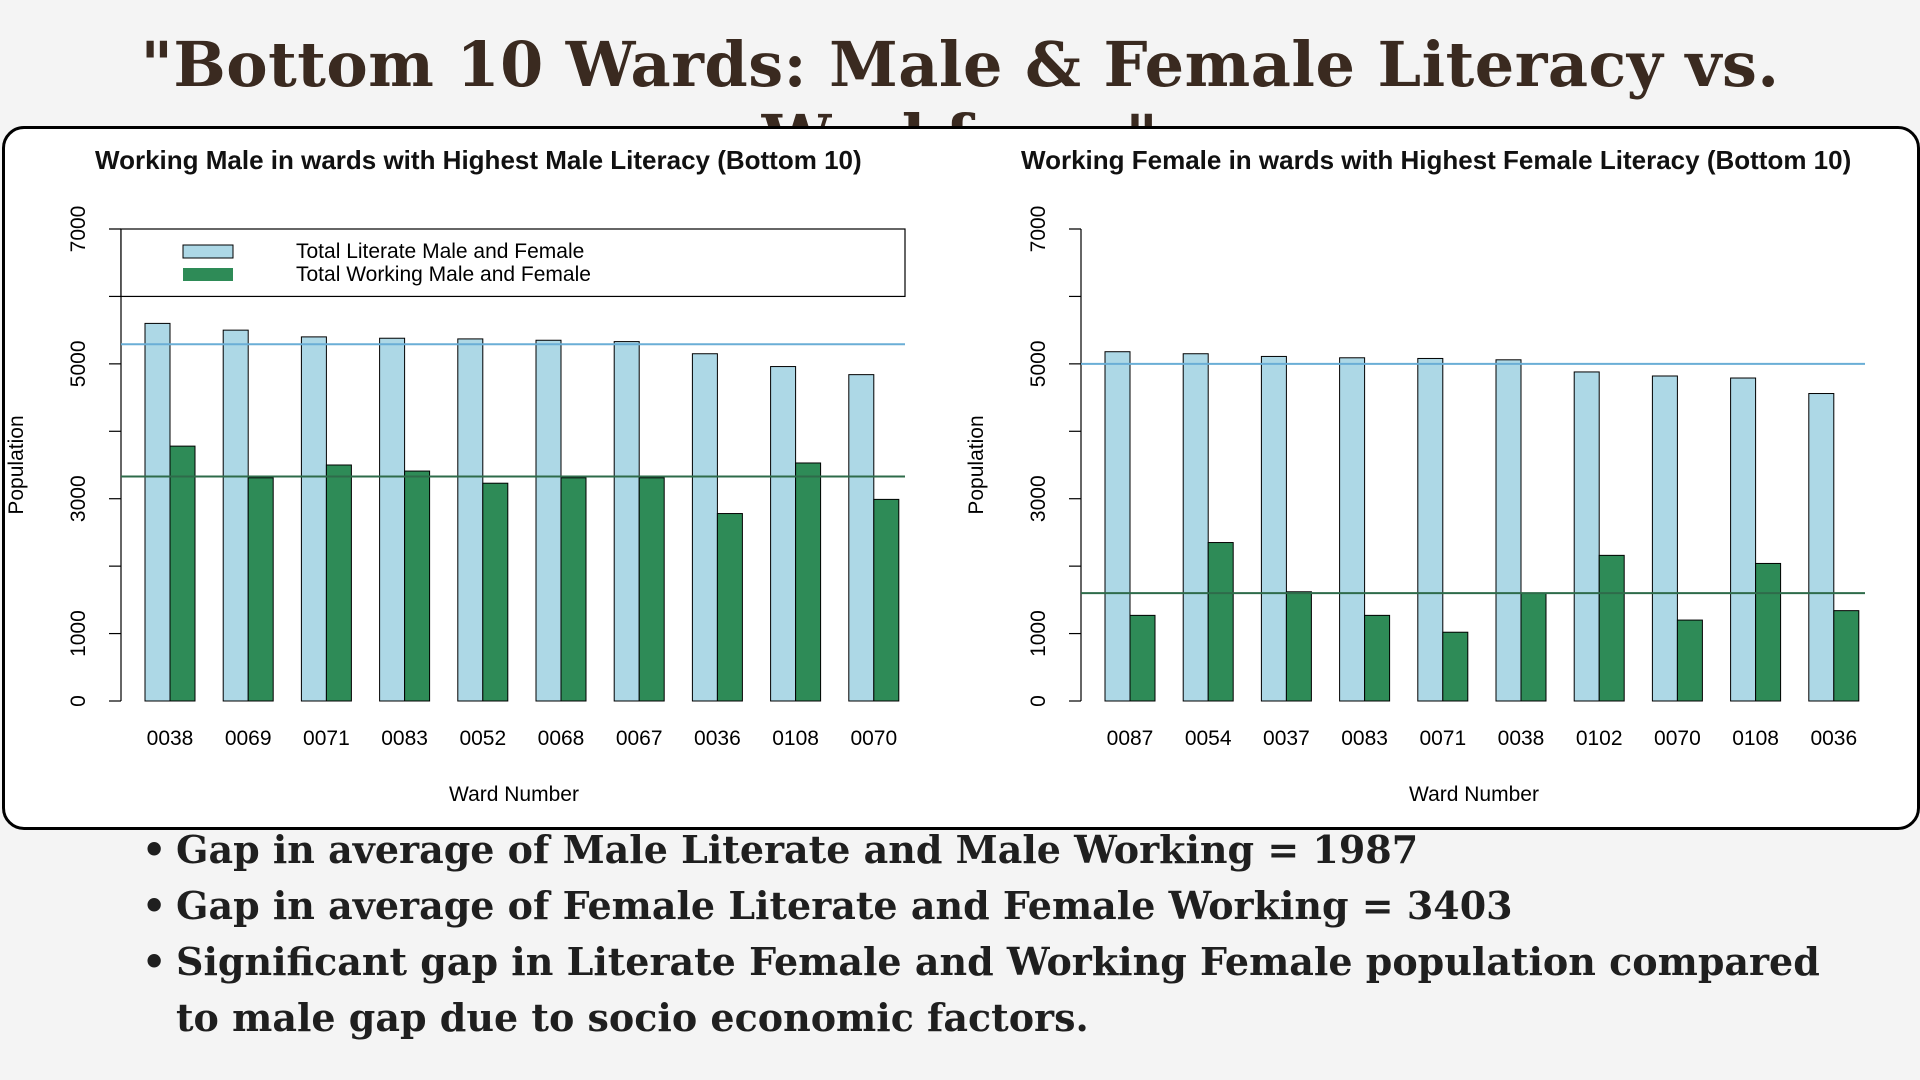 The width and height of the screenshot is (1920, 1080). Describe the element at coordinates (561, 738) in the screenshot. I see `x-tick-label: 0068` at that location.